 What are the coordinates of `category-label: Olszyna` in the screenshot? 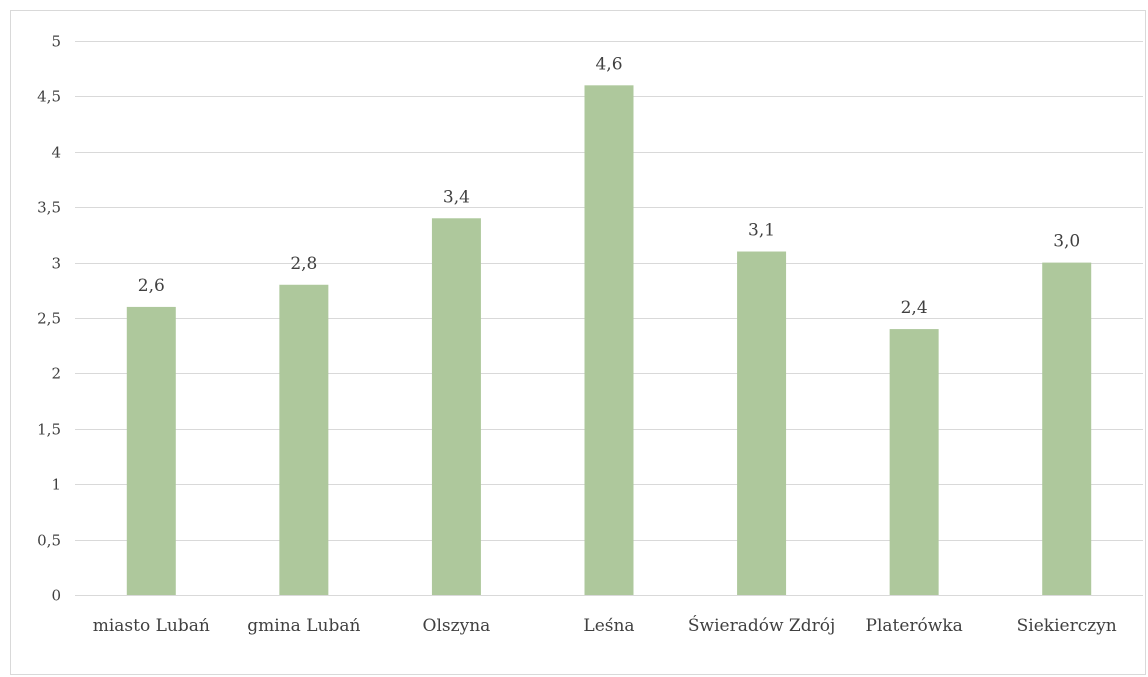 It's located at (457, 626).